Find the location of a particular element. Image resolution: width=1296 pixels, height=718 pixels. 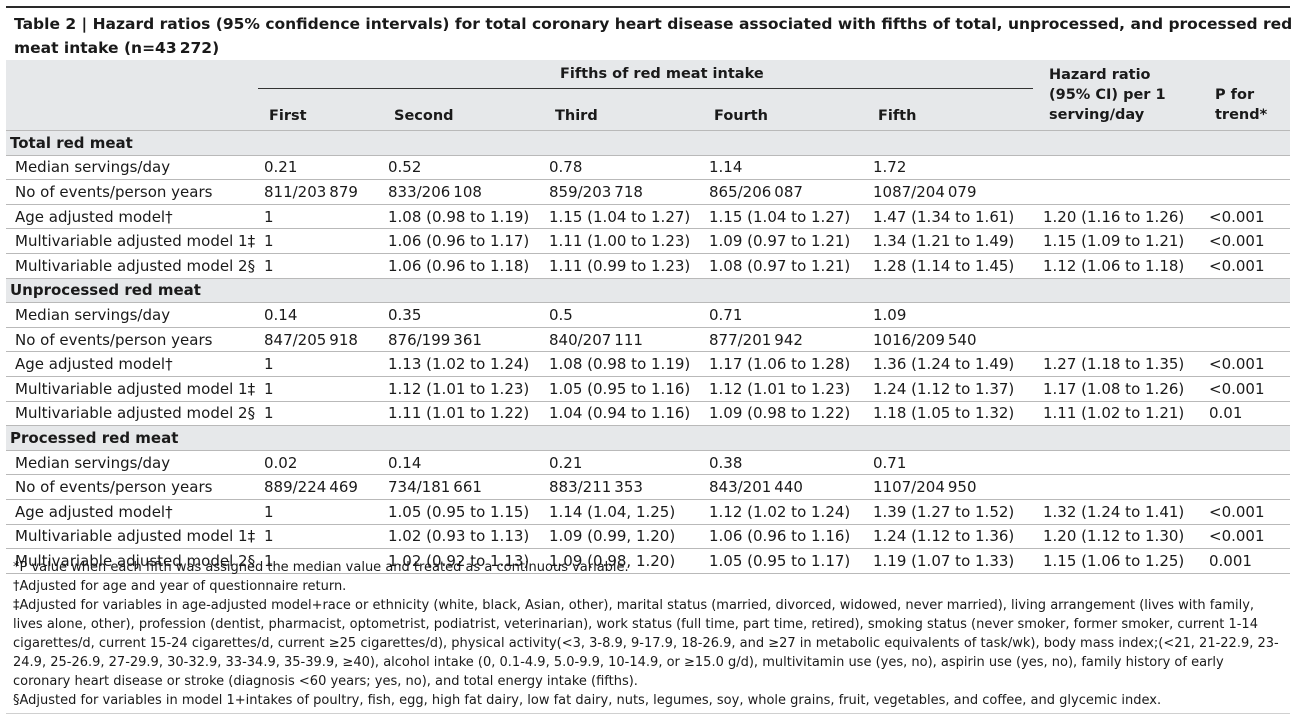

section-header-row: Processed red meat is located at coordinates (648, 438).